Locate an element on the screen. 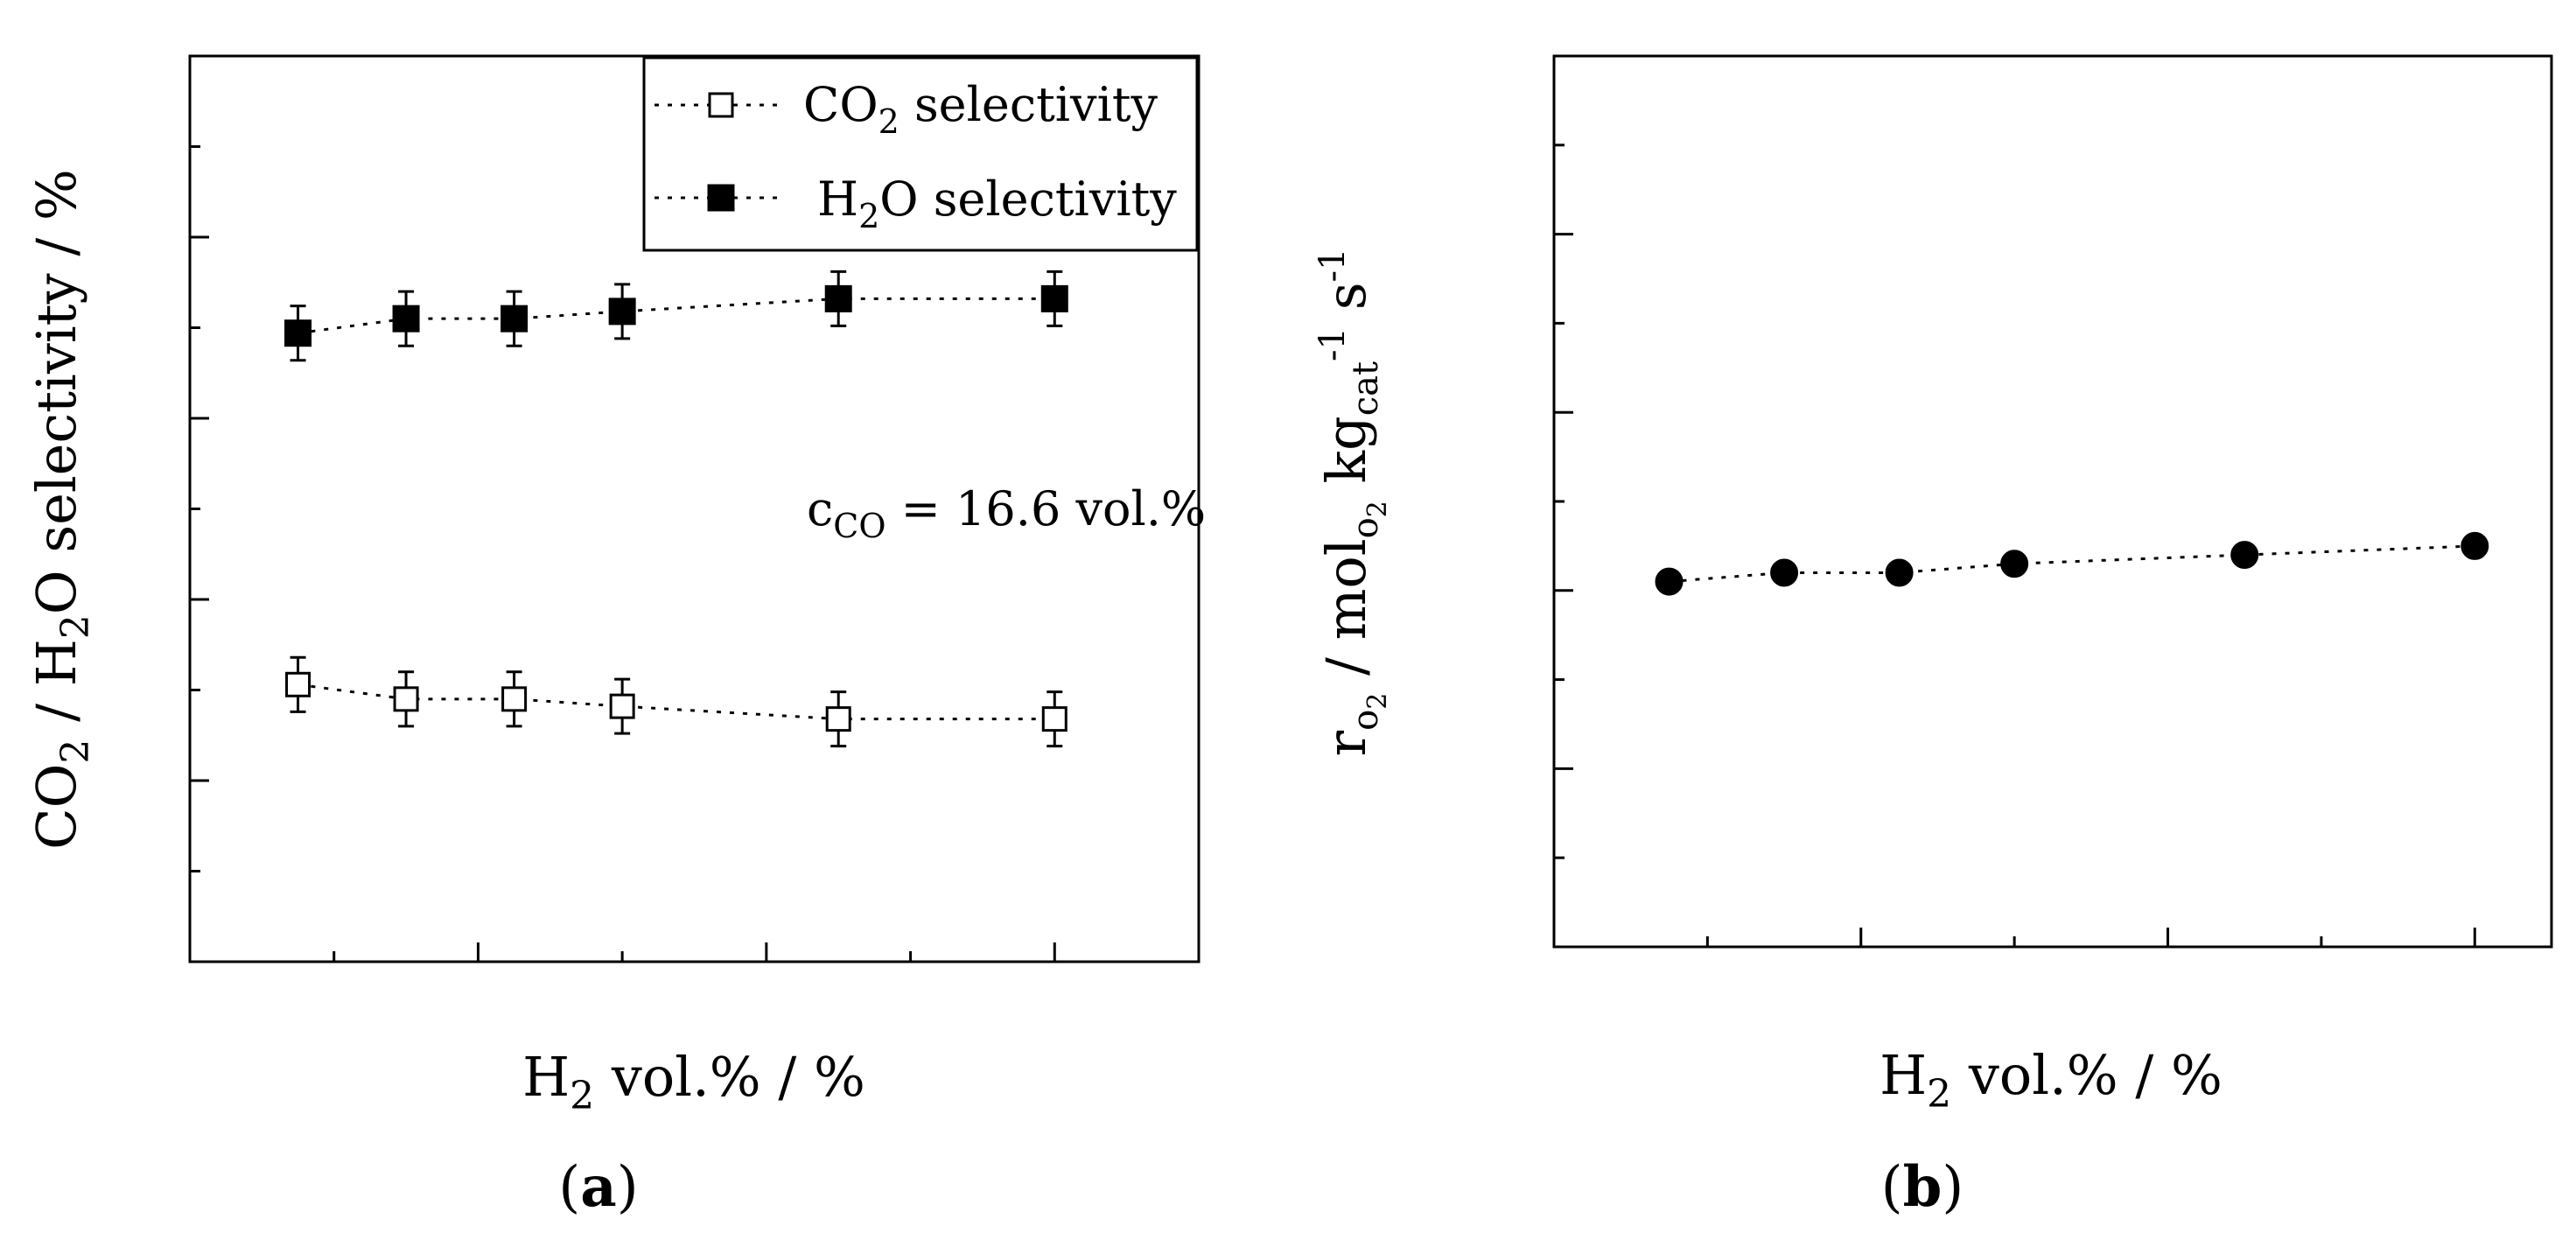 The width and height of the screenshot is (2576, 1240). panel-b-y-axis-title: ro2 / molo2 kgcat-1 s-1 is located at coordinates (1352, 502).